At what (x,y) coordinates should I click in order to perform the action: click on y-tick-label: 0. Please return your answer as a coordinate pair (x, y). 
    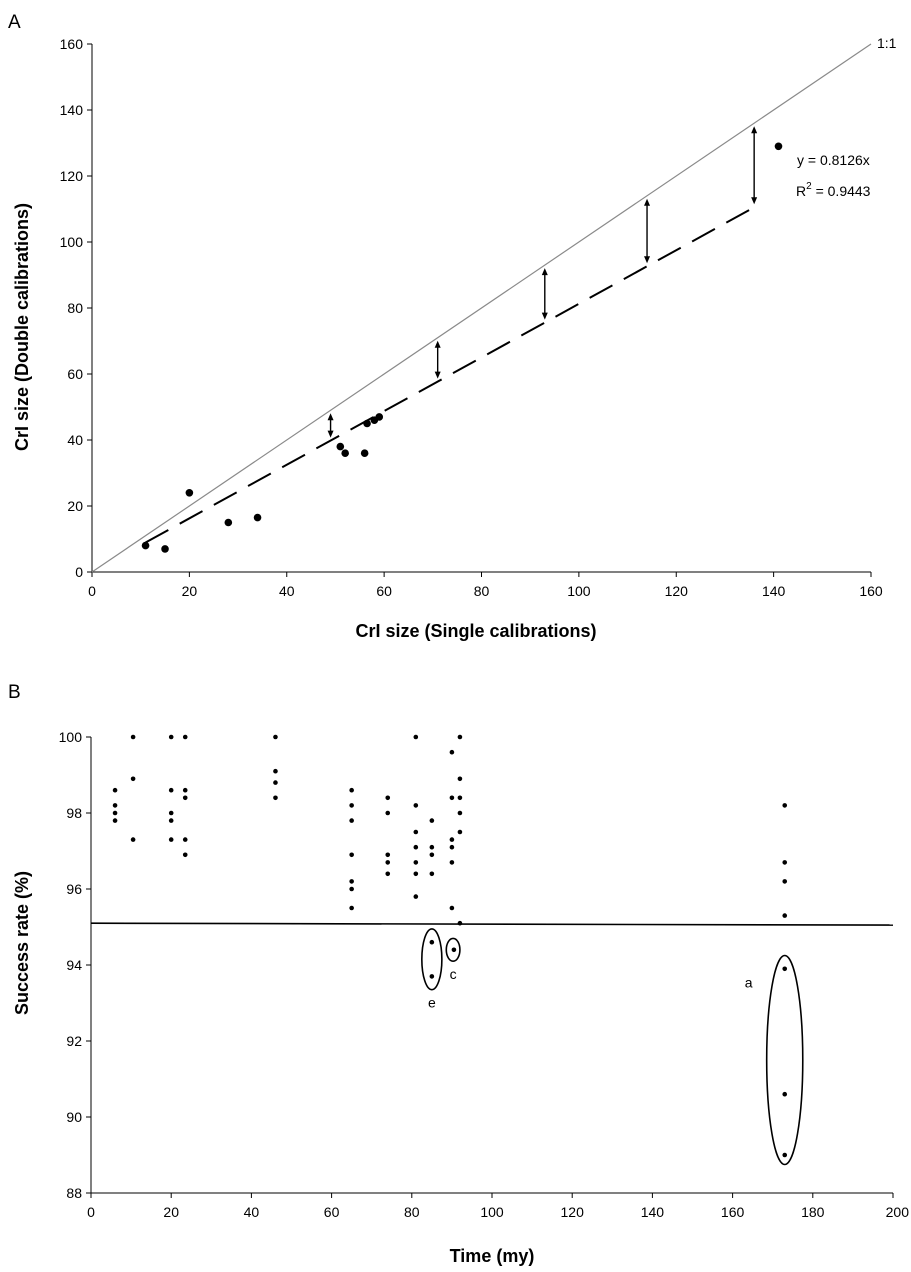
    Looking at the image, I should click on (79, 572).